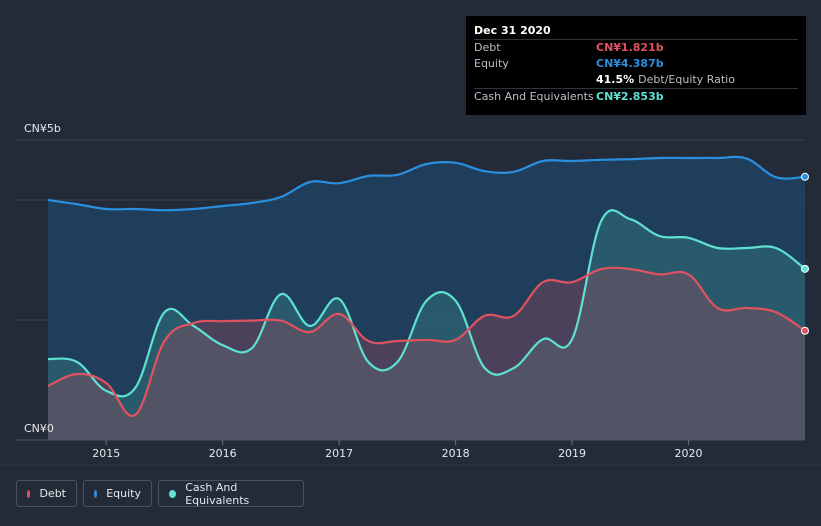 The width and height of the screenshot is (821, 526). Describe the element at coordinates (487, 47) in the screenshot. I see `tooltip-debt-label: Debt` at that location.